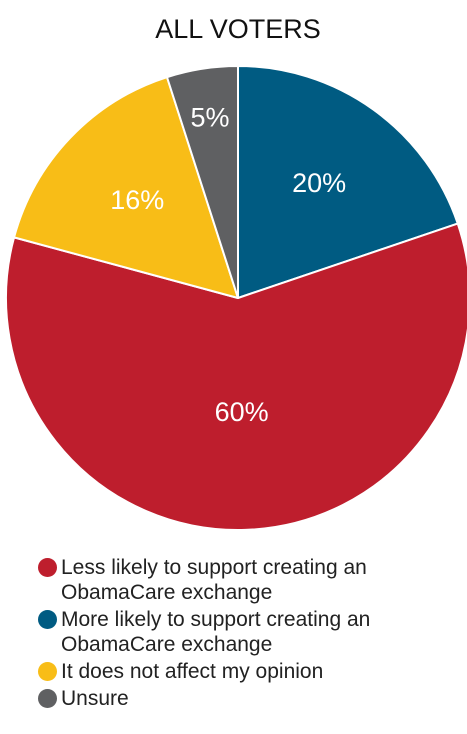 The image size is (467, 734). Describe the element at coordinates (192, 671) in the screenshot. I see `legend-label: It does not affect my opinion` at that location.